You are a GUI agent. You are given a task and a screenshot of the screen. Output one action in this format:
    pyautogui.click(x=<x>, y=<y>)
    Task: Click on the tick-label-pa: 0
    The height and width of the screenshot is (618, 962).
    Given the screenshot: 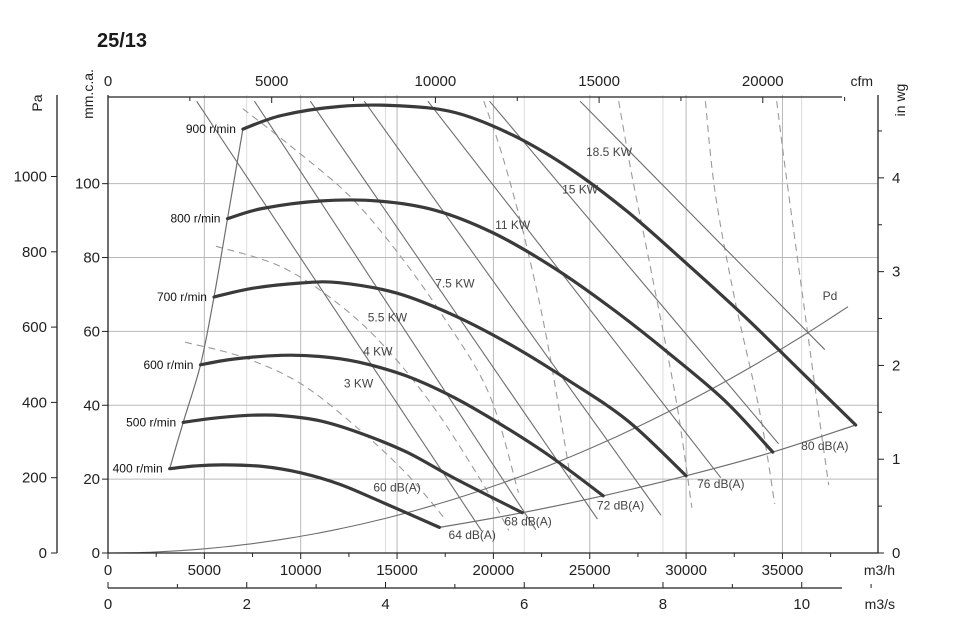 What is the action you would take?
    pyautogui.click(x=43, y=553)
    